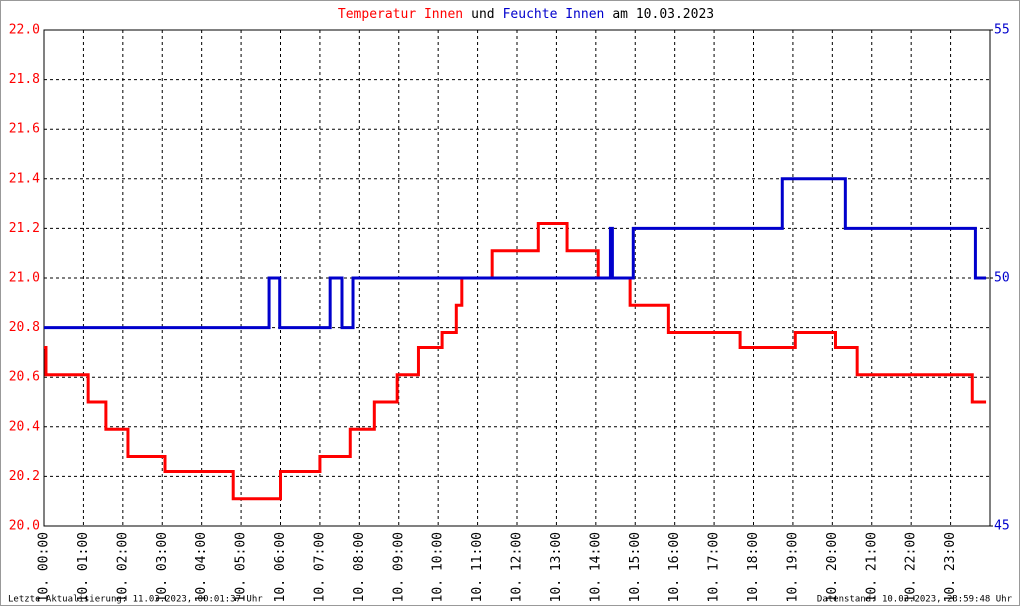 This screenshot has height=606, width=1020. Describe the element at coordinates (280, 567) in the screenshot. I see `x-tick-label: 10. 06:00` at that location.